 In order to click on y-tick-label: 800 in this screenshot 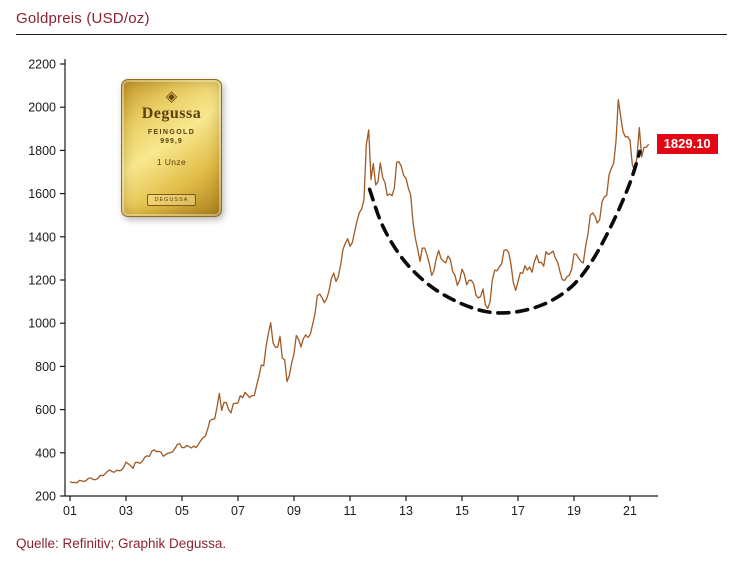, I will do `click(45, 367)`.